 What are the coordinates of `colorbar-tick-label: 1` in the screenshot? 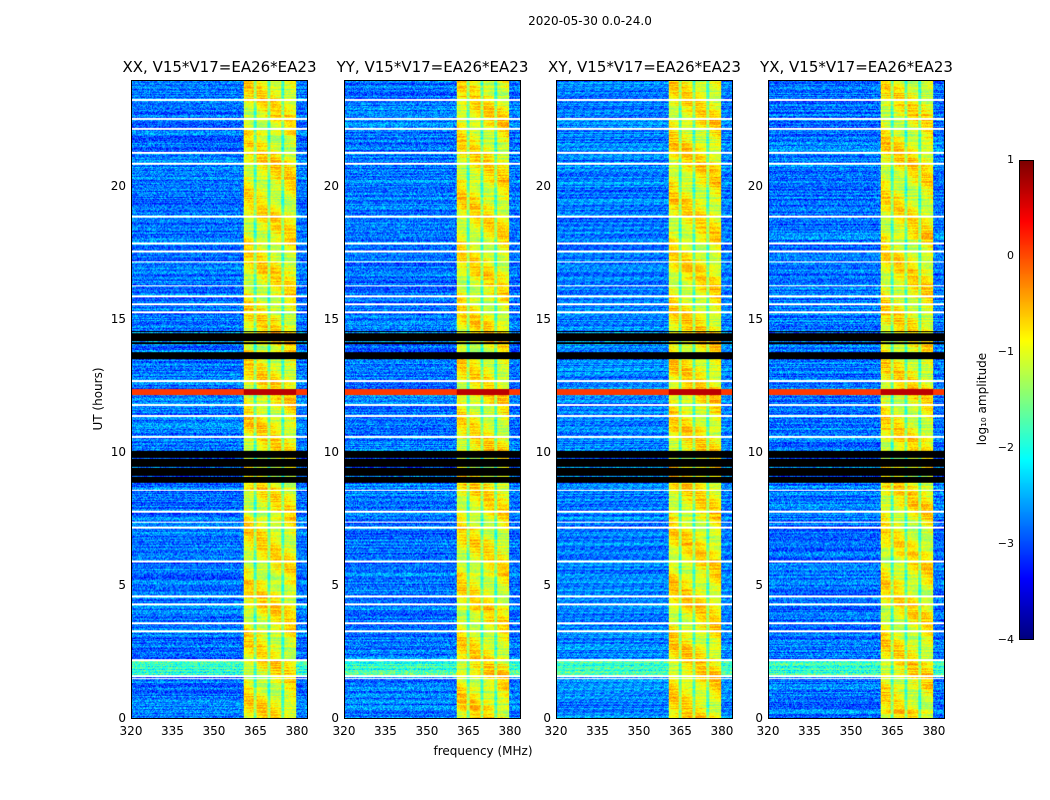 It's located at (1010, 159).